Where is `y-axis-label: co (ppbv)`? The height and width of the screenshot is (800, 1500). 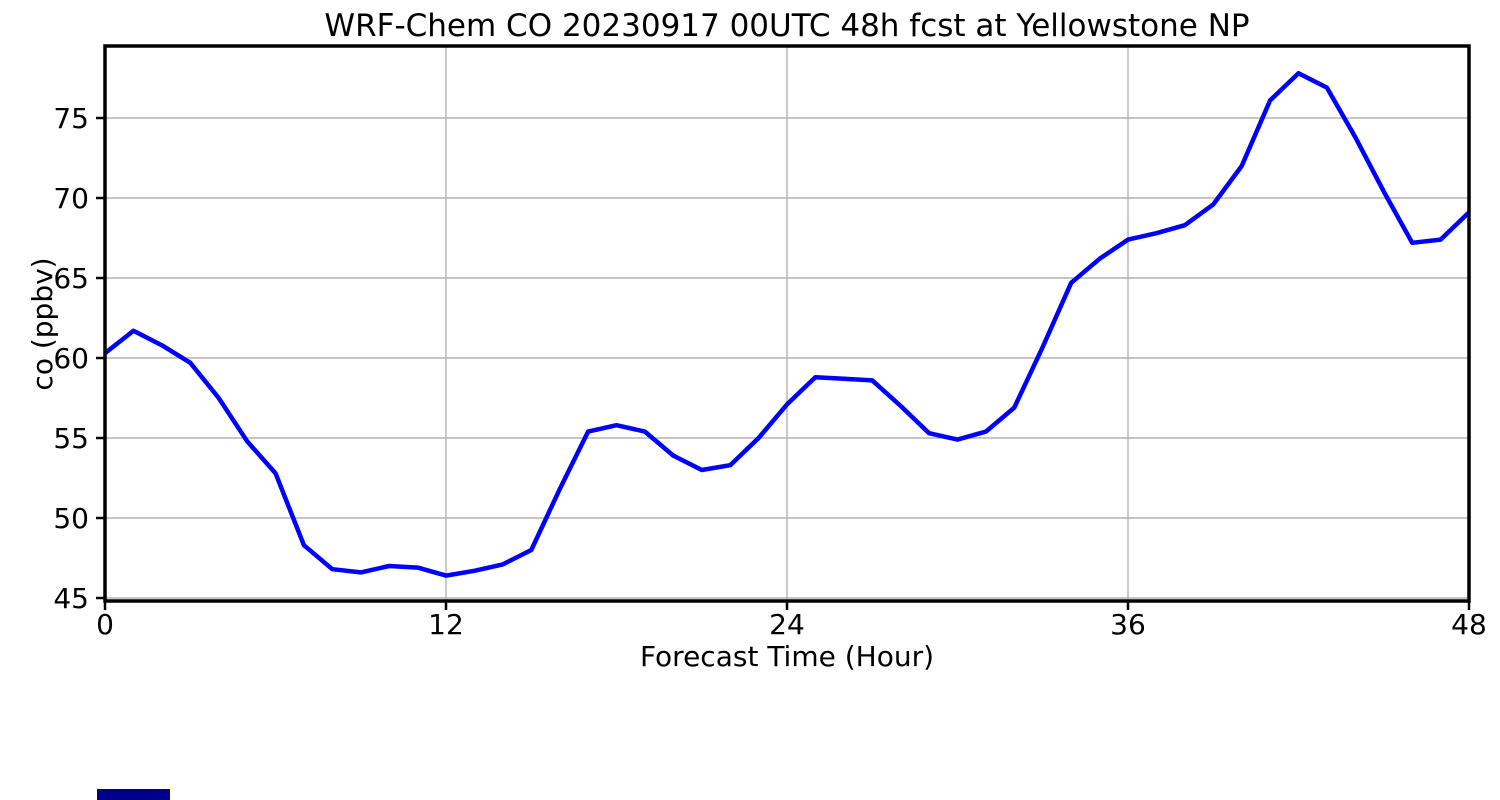 y-axis-label: co (ppbv) is located at coordinates (42, 323).